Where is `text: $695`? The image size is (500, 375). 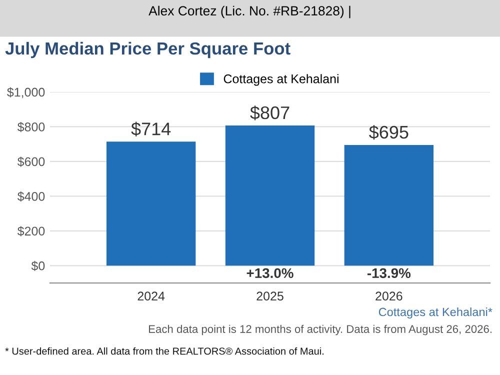 text: $695 is located at coordinates (388, 132).